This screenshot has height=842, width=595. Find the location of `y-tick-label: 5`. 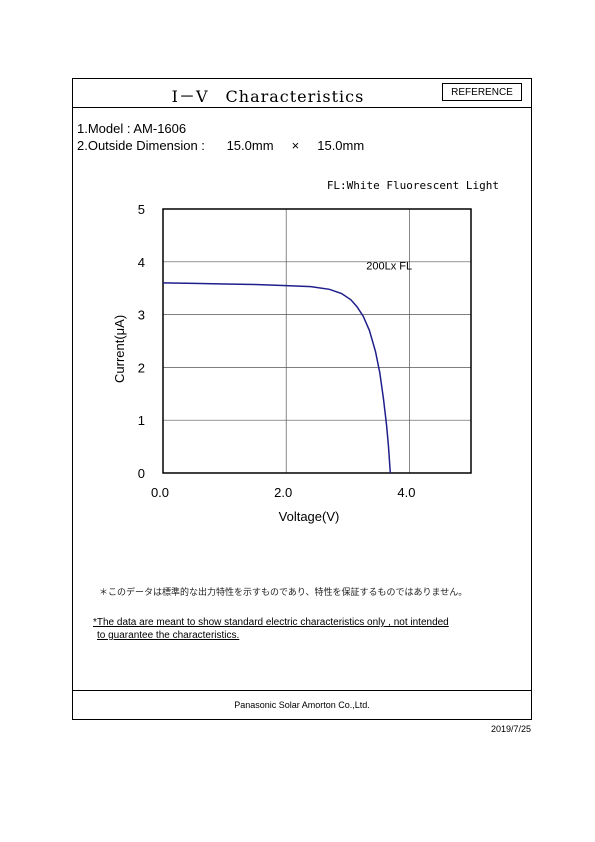

y-tick-label: 5 is located at coordinates (141, 209).